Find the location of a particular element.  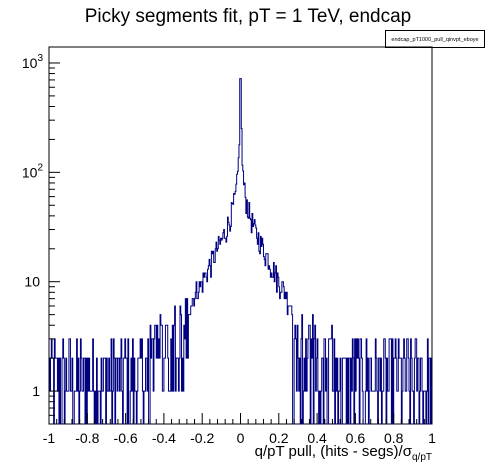

x-axis-label: q/pT pull, (hits - segs)/σq/pT is located at coordinates (343, 453).